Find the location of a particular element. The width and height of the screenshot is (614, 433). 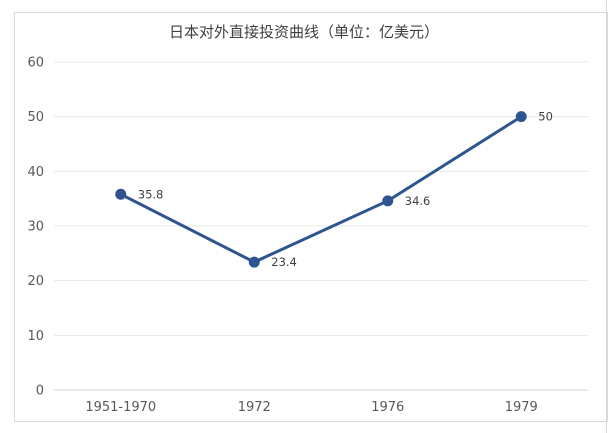

chart-title: 日本对外直接投资曲线（单位：亿美元） is located at coordinates (304, 32).